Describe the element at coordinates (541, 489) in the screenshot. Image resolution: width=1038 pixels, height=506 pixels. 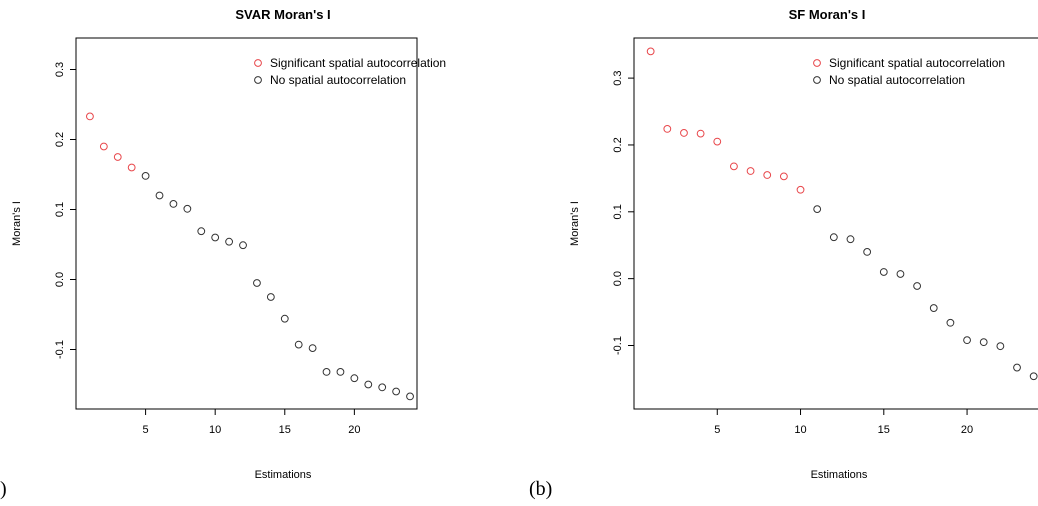
I see `panel-label-b: (b)` at that location.